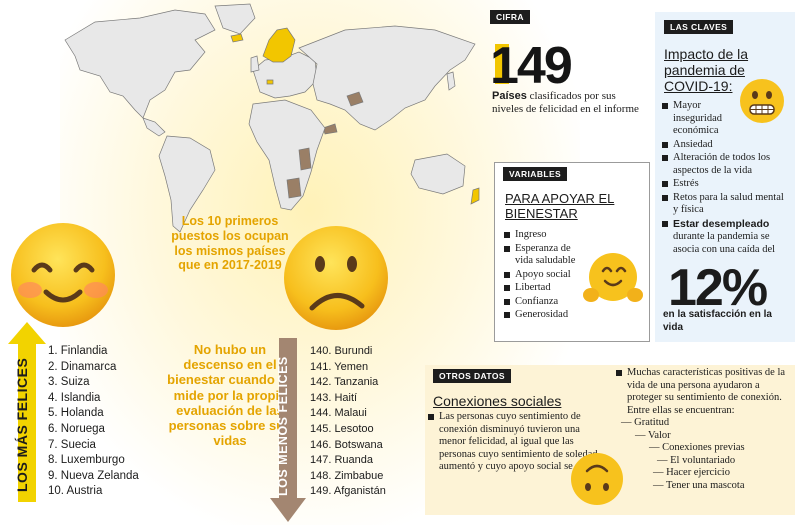 The image size is (800, 525). Describe the element at coordinates (387, 78) in the screenshot. I see `map-asia` at that location.